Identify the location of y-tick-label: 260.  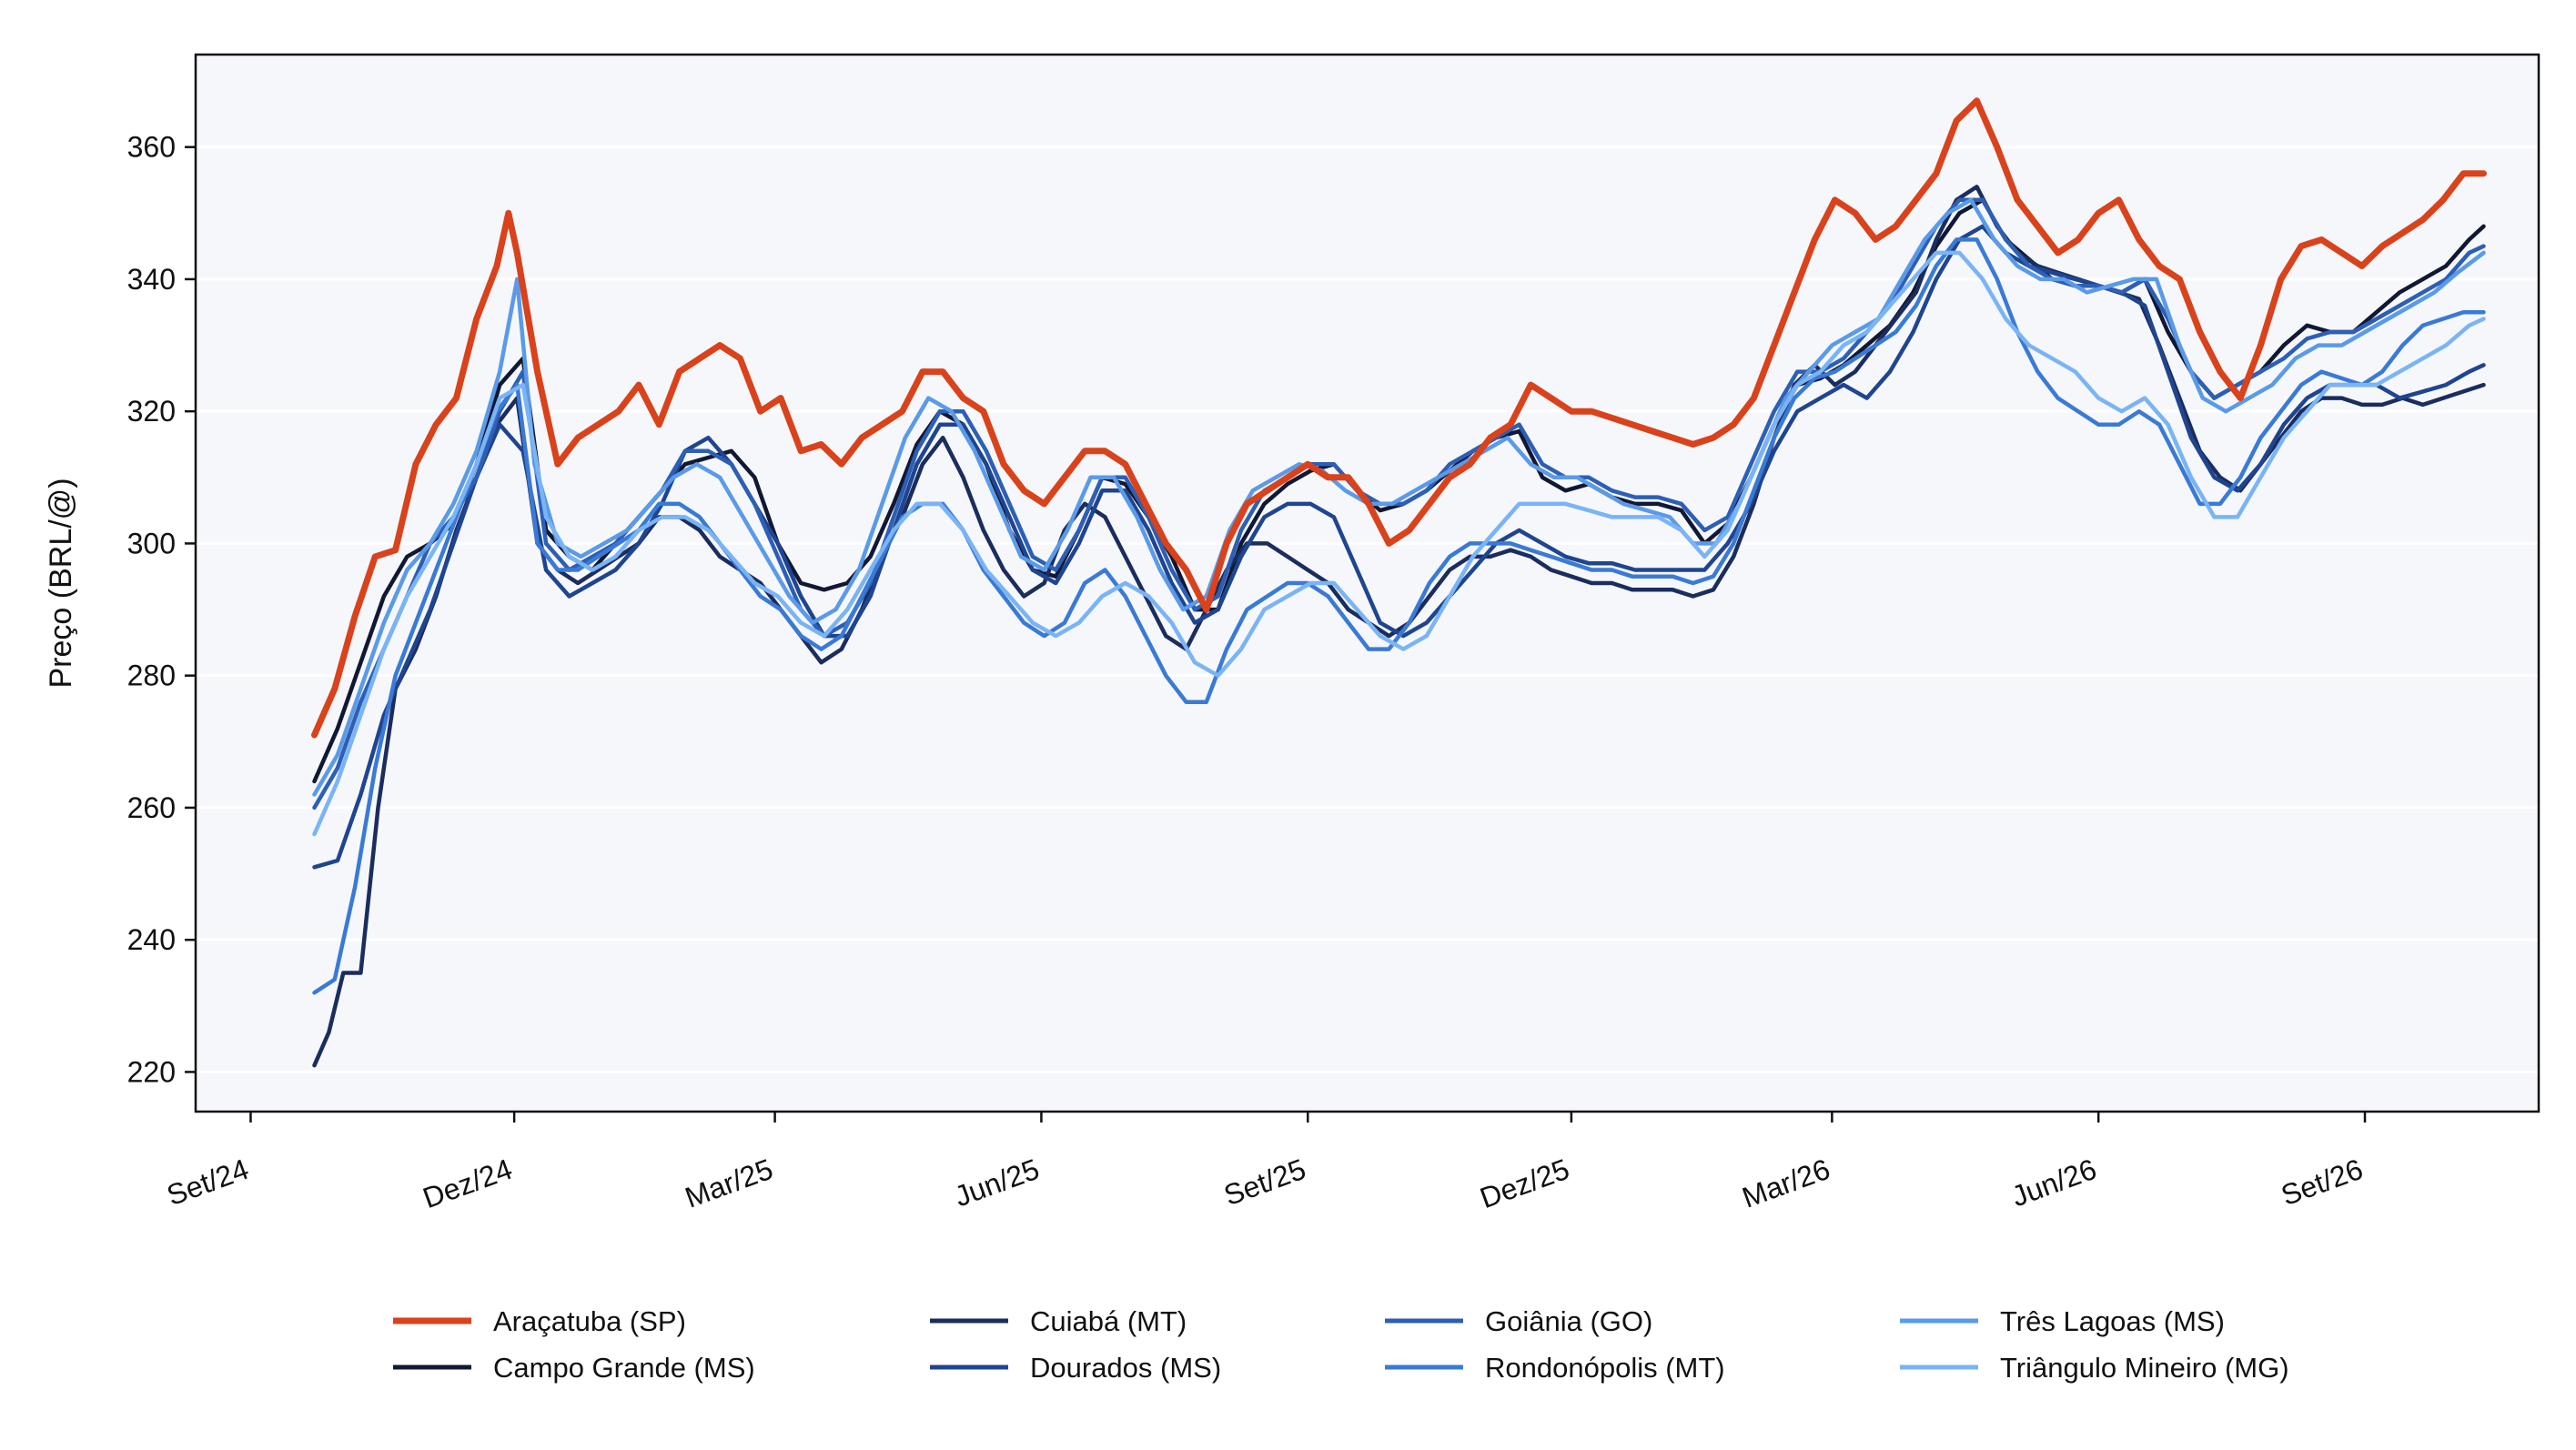
(152, 808).